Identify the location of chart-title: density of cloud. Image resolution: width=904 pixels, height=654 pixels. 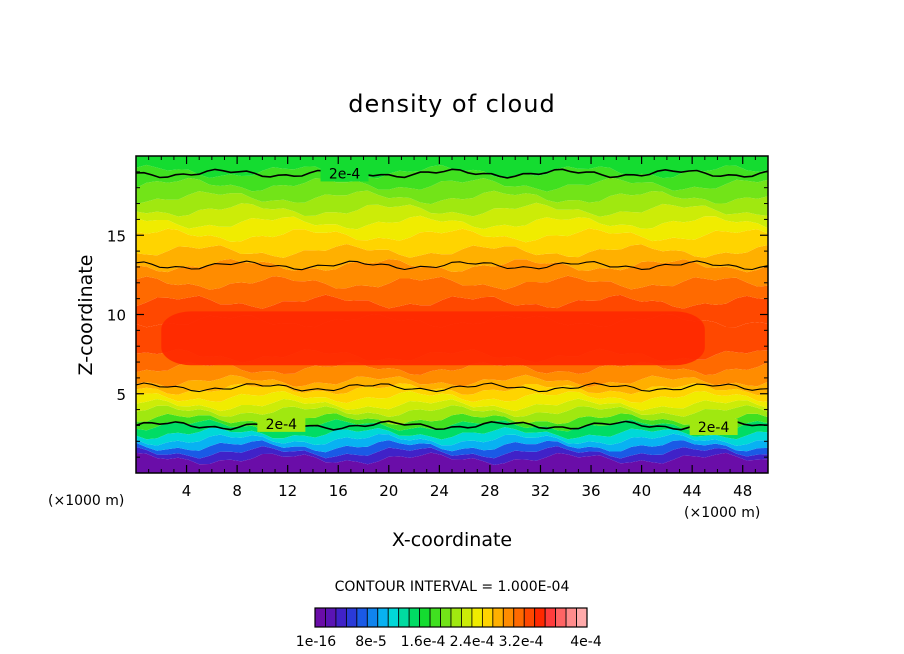
(451, 104).